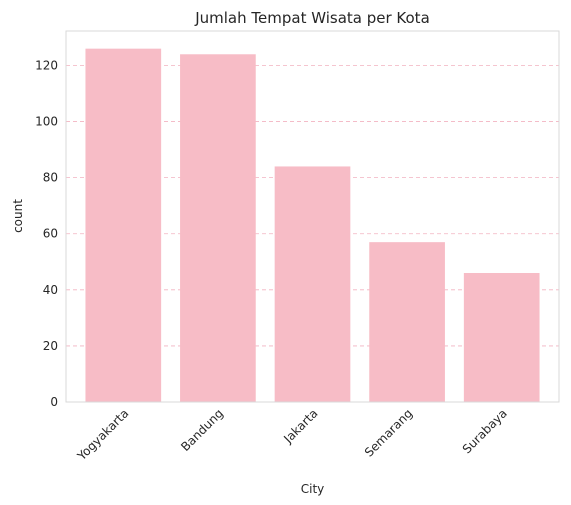 This screenshot has height=505, width=571. What do you see at coordinates (46, 122) in the screenshot?
I see `y-tick-label: 100` at bounding box center [46, 122].